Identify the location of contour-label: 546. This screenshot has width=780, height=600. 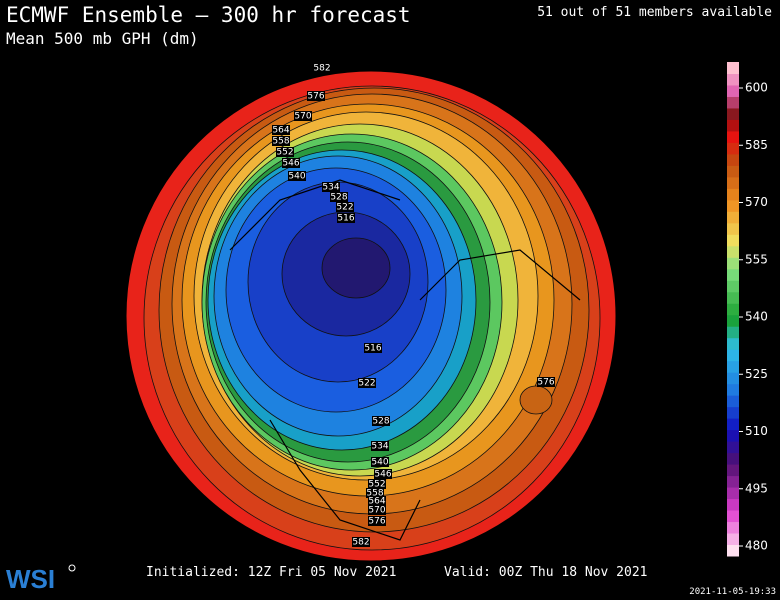
(382, 475).